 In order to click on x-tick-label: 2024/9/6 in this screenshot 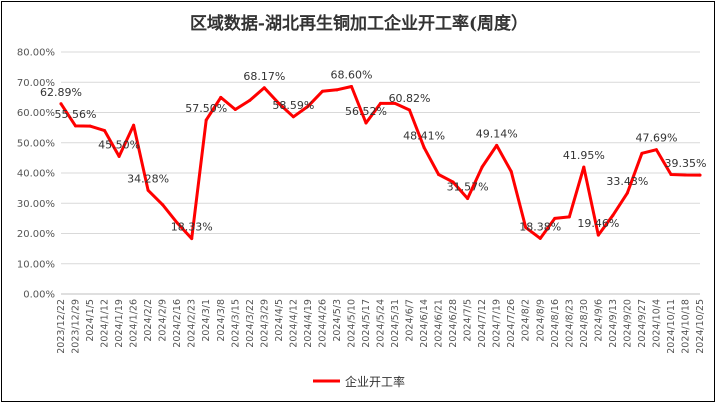, I will do `click(598, 320)`.